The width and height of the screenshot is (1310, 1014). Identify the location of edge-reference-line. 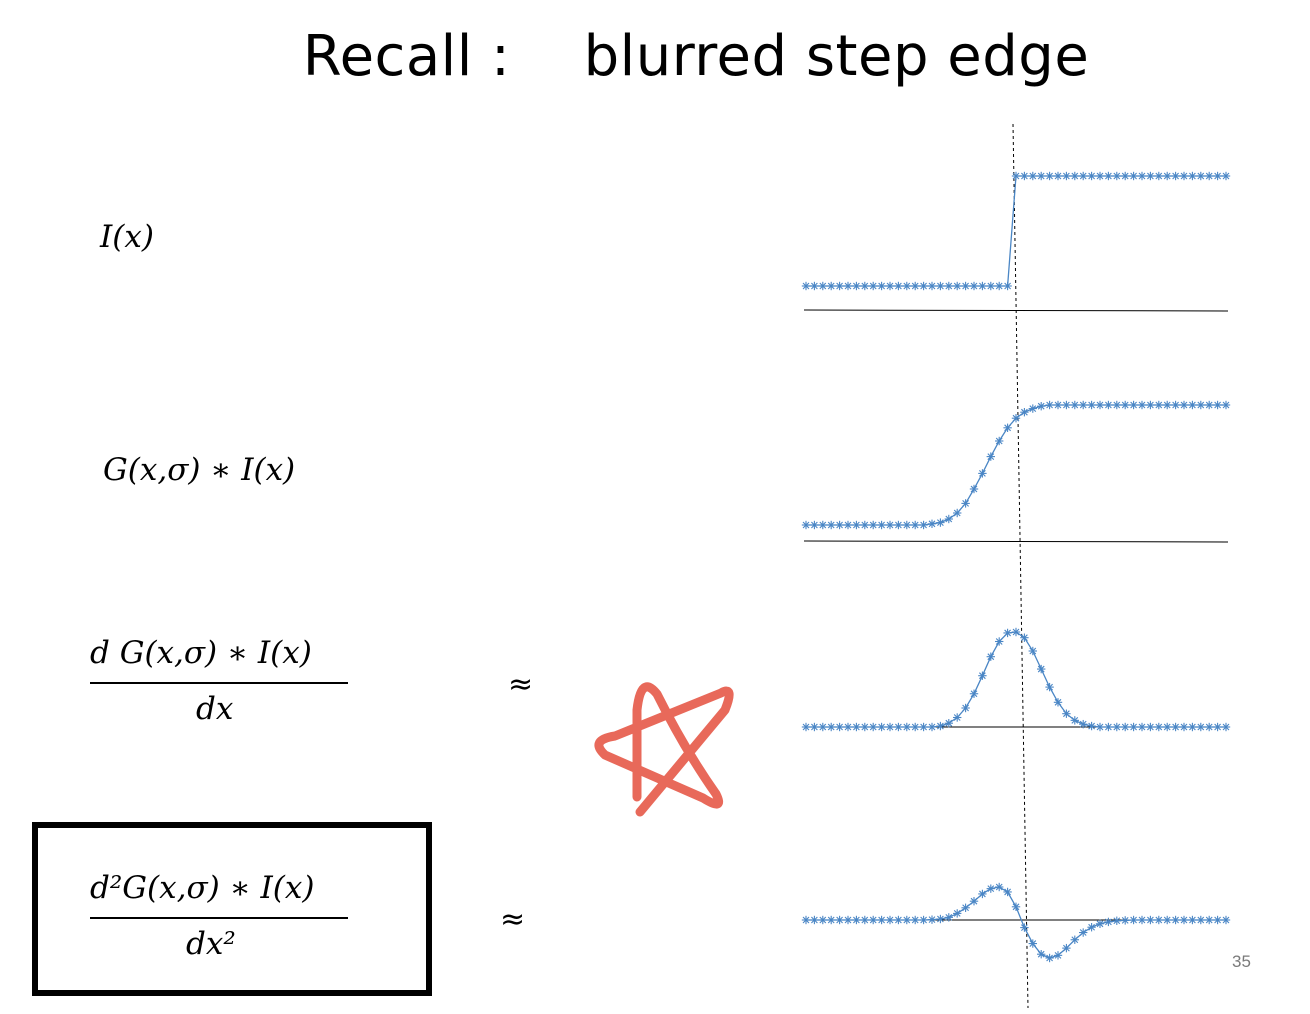
(1020, 566).